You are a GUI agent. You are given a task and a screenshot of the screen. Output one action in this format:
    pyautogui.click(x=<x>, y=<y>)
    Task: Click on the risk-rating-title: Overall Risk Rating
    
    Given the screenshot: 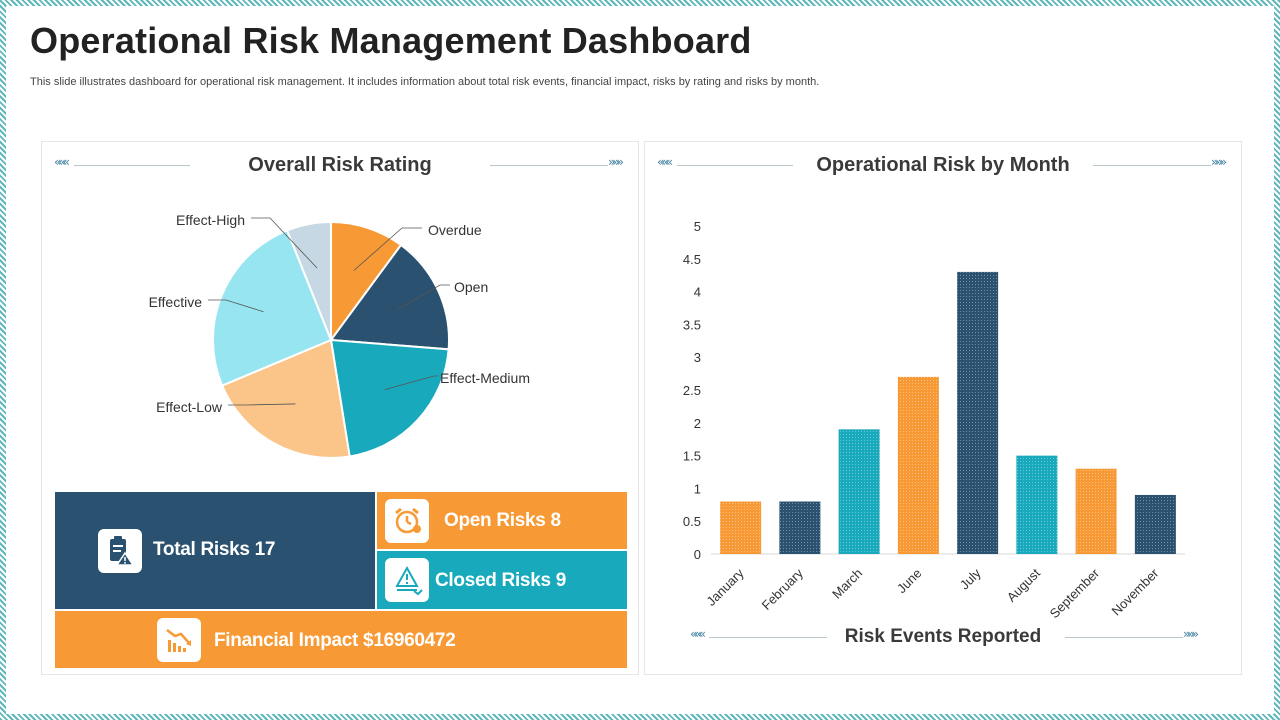 What is the action you would take?
    pyautogui.click(x=340, y=165)
    